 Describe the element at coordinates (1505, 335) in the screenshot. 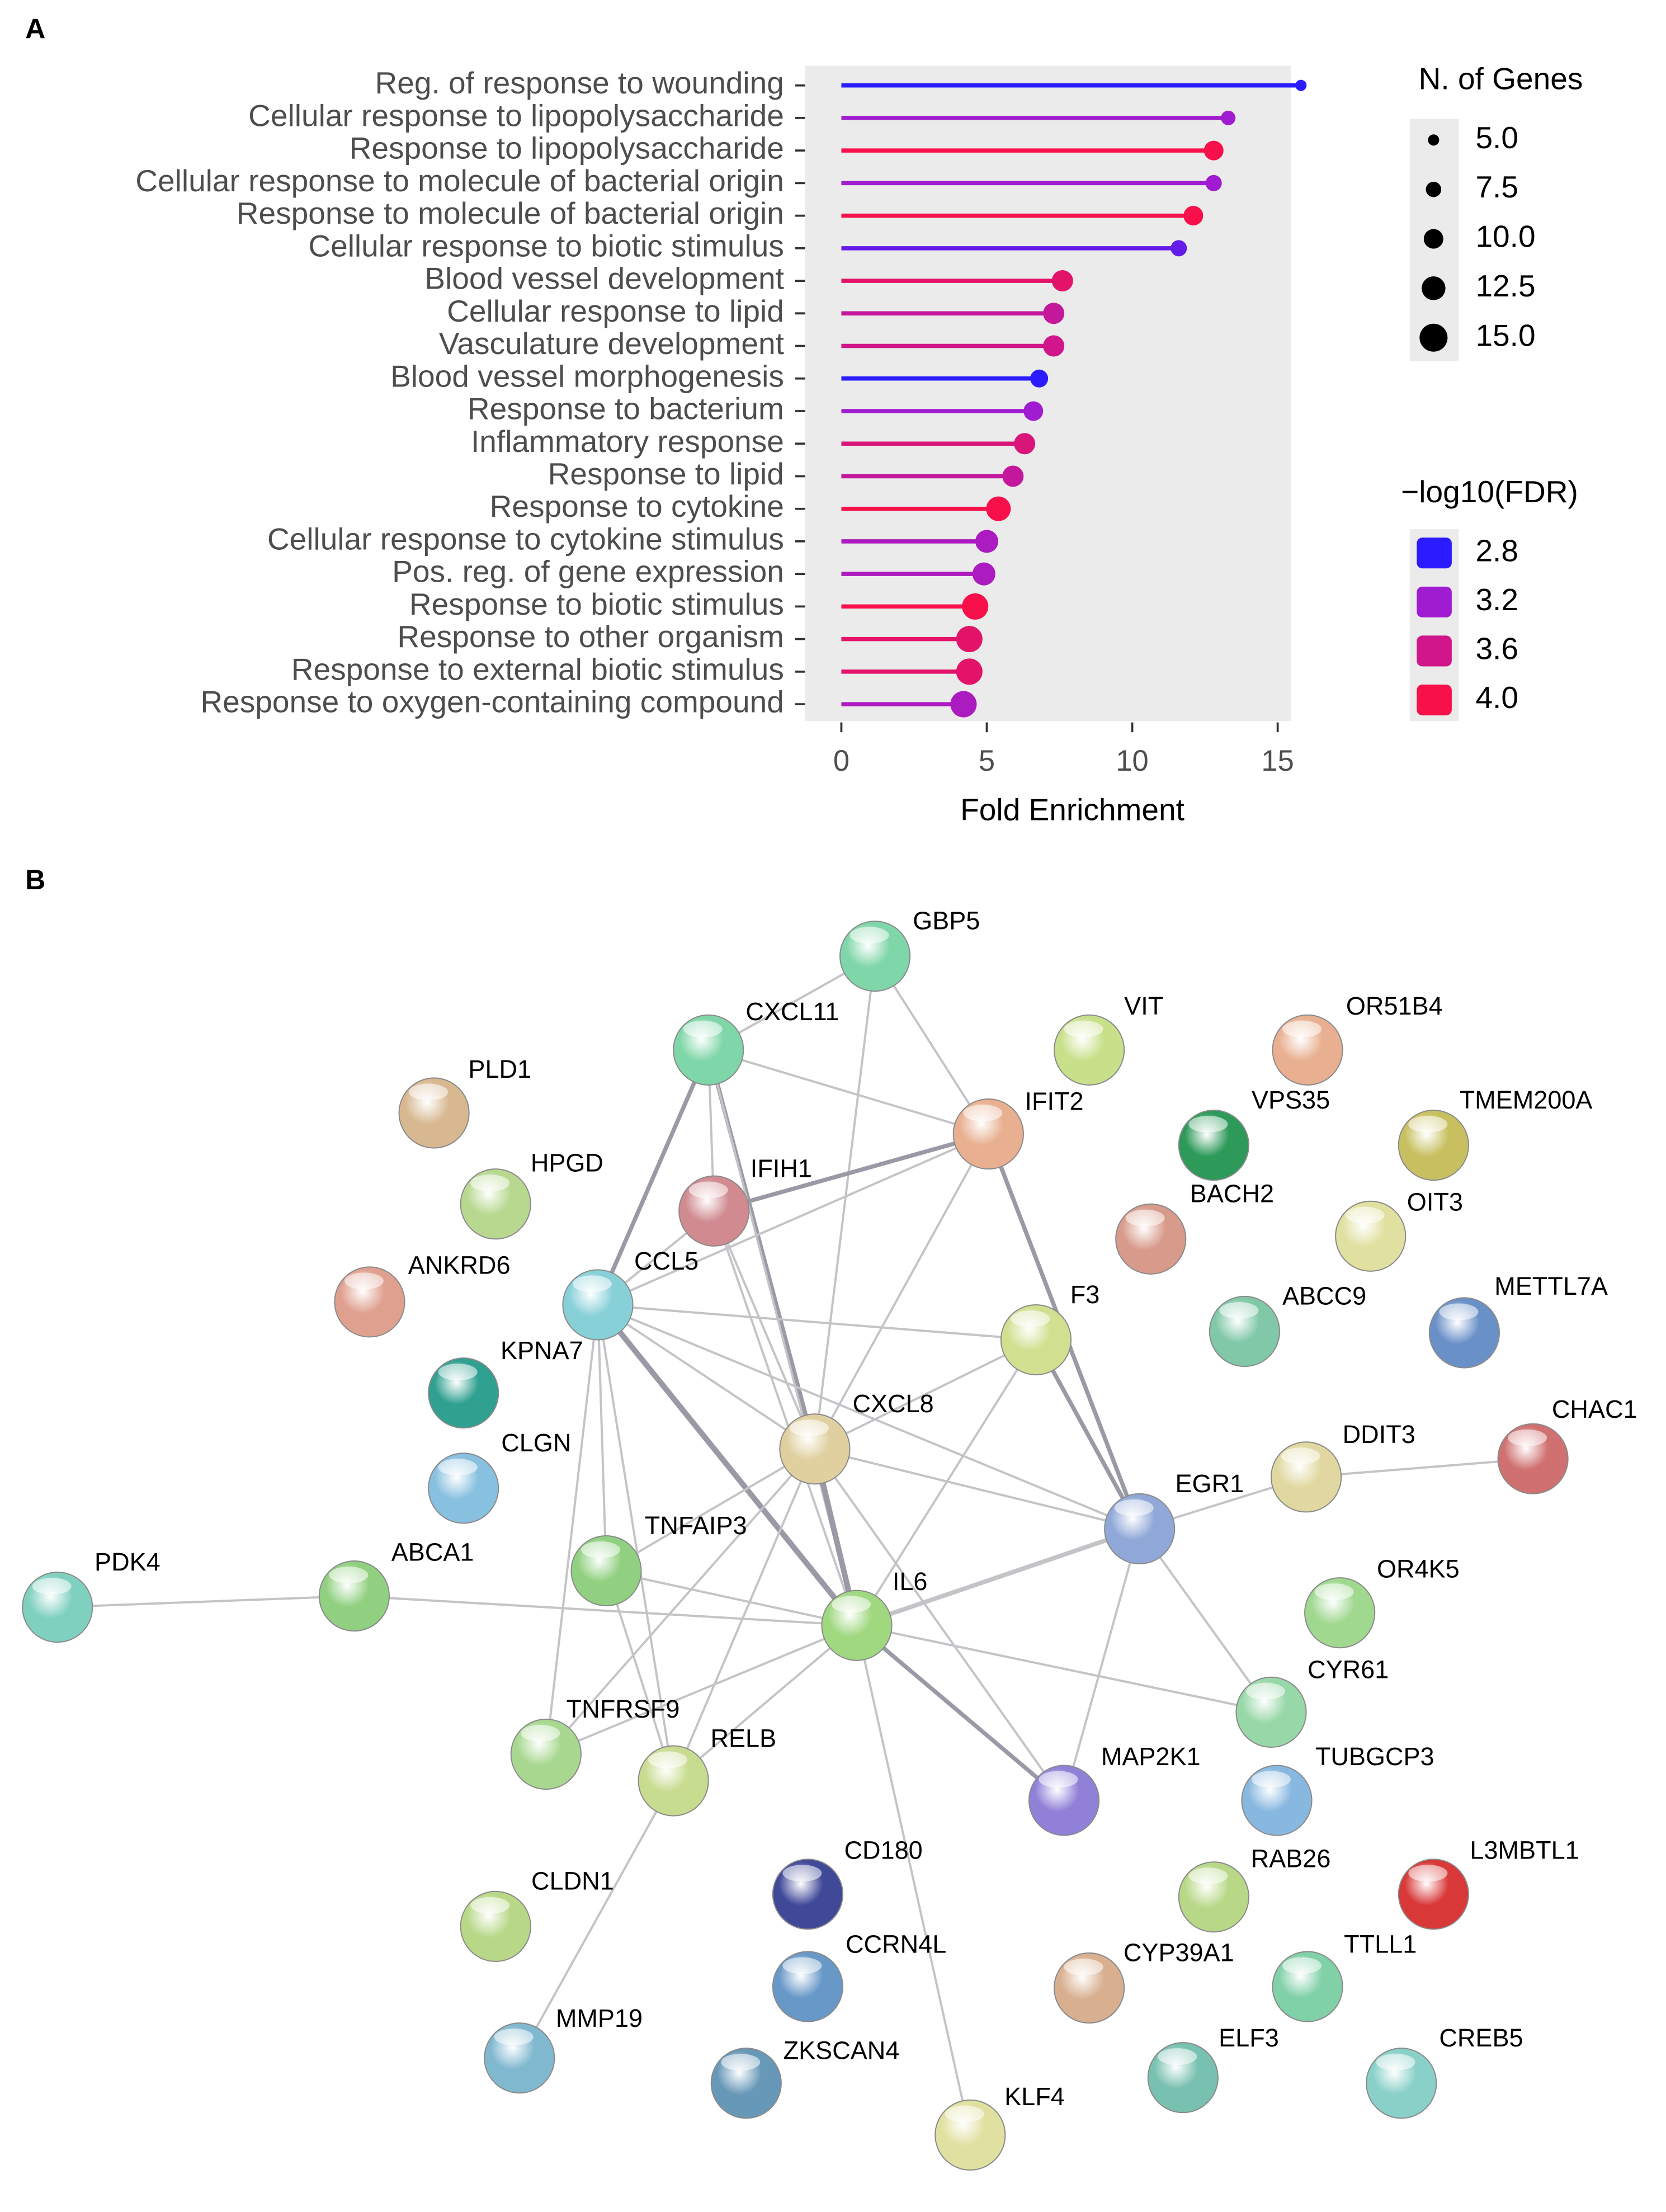

I see `size-legend-label: 15.0` at that location.